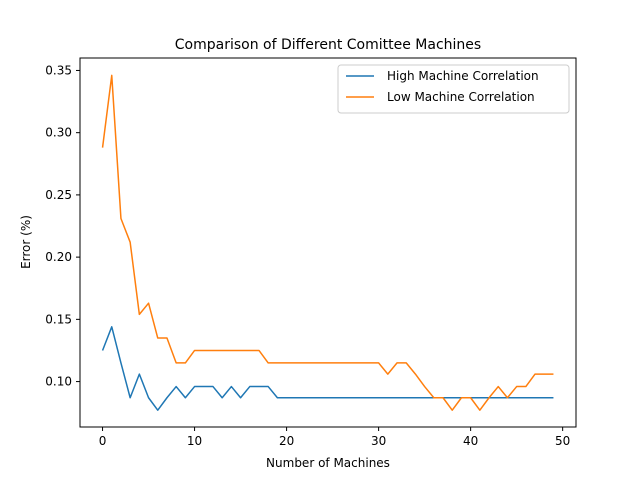 Image resolution: width=640 pixels, height=480 pixels. I want to click on y-axis: 0.10 0.15 0.20 0.25 0.30 0.35, so click(62, 226).